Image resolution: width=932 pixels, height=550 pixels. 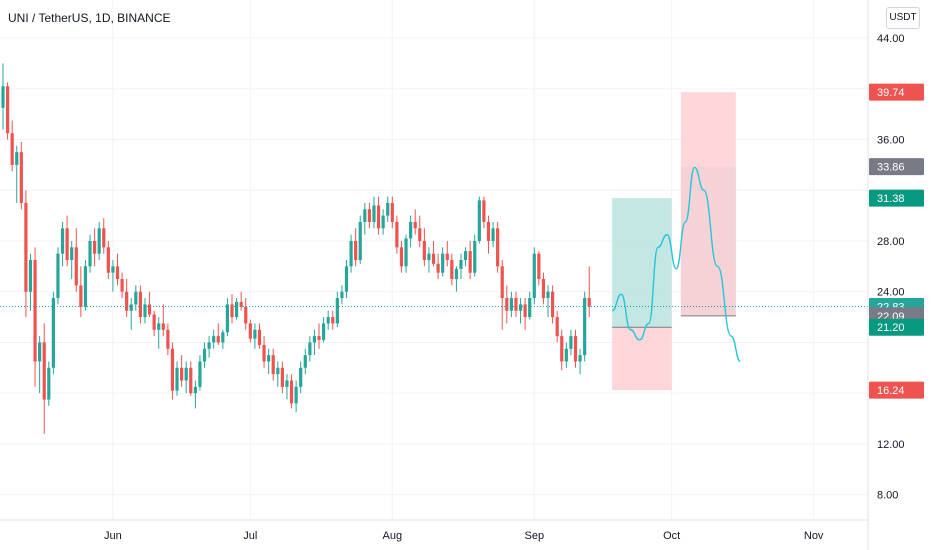 What do you see at coordinates (891, 93) in the screenshot?
I see `price-label-text: 39.74` at bounding box center [891, 93].